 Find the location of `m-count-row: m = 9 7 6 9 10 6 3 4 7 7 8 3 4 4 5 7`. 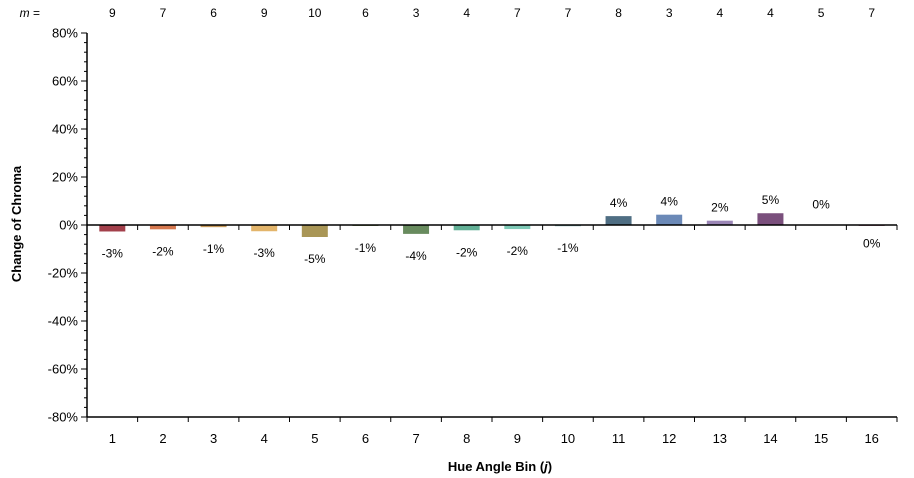

m-count-row: m = 9 7 6 9 10 6 3 4 7 7 8 3 4 4 5 7 is located at coordinates (448, 13).